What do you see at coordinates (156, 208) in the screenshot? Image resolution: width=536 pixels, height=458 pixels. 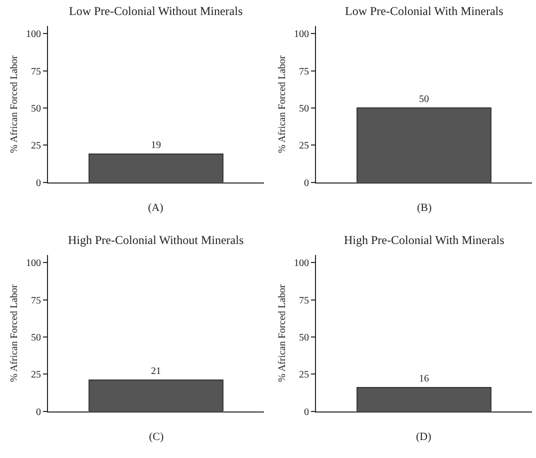 I see `x-axis-title: (A)` at bounding box center [156, 208].